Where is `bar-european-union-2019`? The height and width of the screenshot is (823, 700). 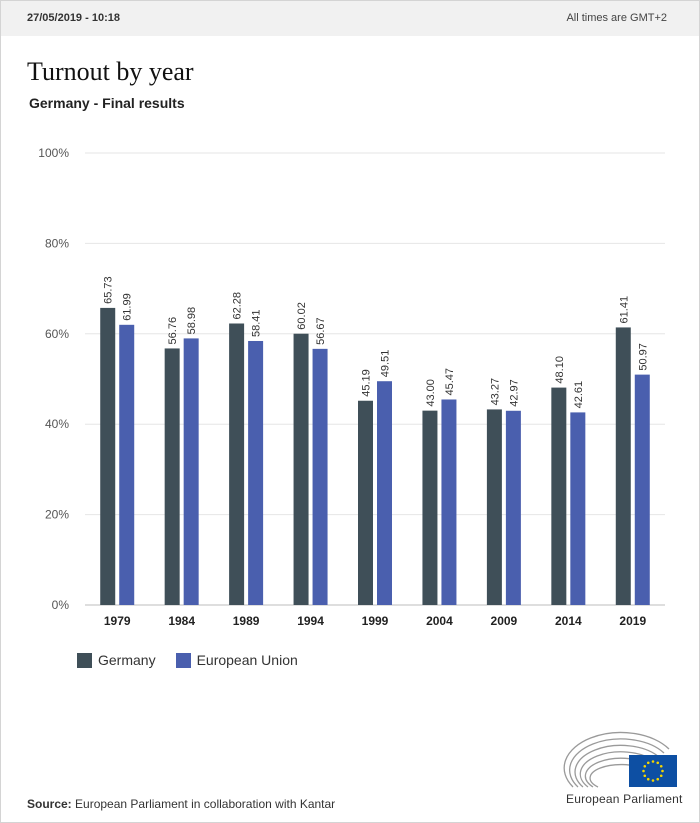
bar-european-union-2019 is located at coordinates (642, 489).